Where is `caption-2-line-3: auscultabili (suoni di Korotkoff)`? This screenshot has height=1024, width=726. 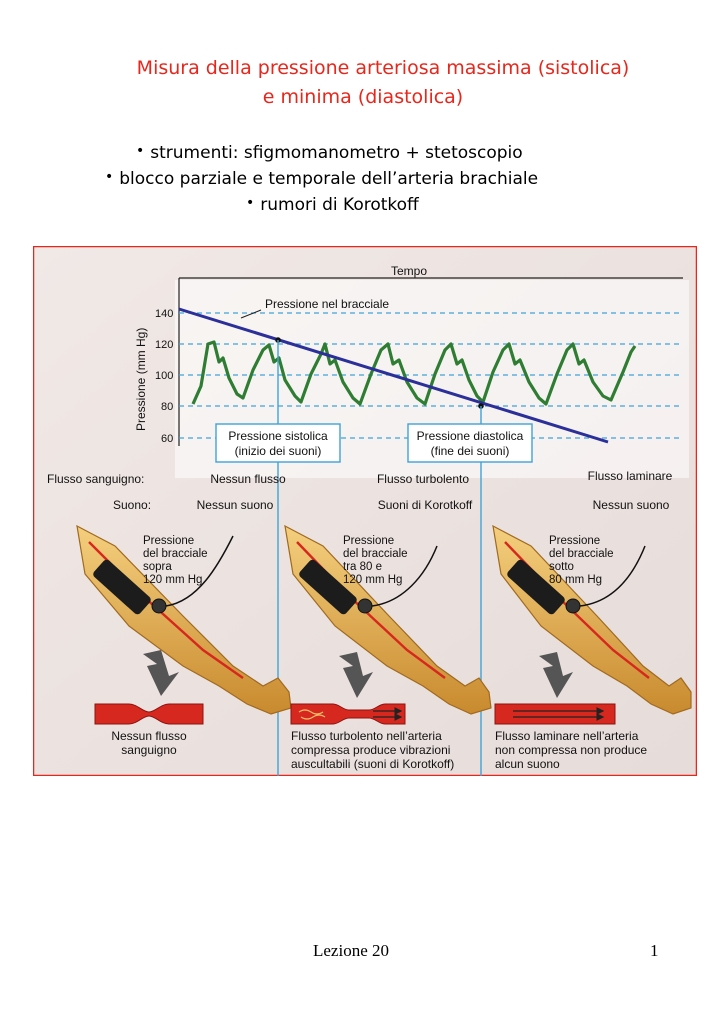
caption-2-line-3: auscultabili (suoni di Korotkoff) is located at coordinates (372, 764).